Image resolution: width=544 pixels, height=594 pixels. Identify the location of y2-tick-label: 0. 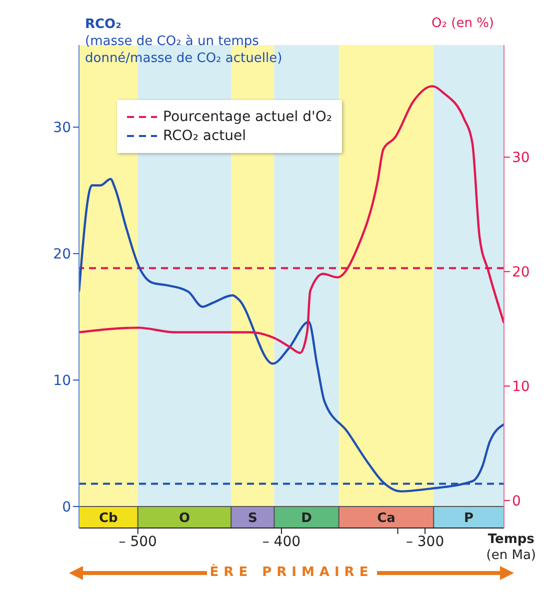
(516, 502).